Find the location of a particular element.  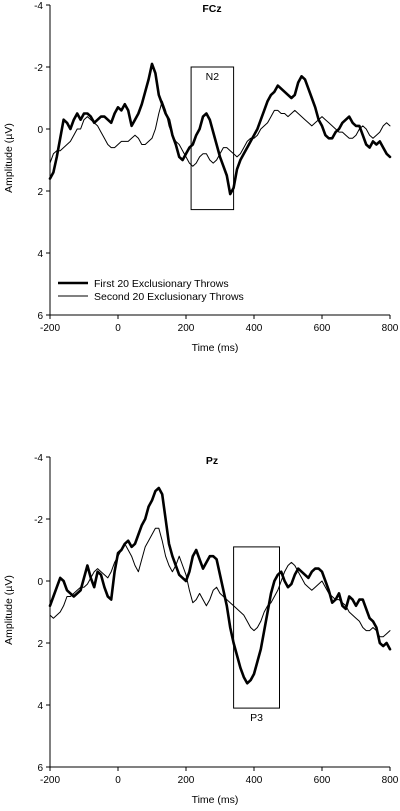

annotation-label: N2 is located at coordinates (213, 77).